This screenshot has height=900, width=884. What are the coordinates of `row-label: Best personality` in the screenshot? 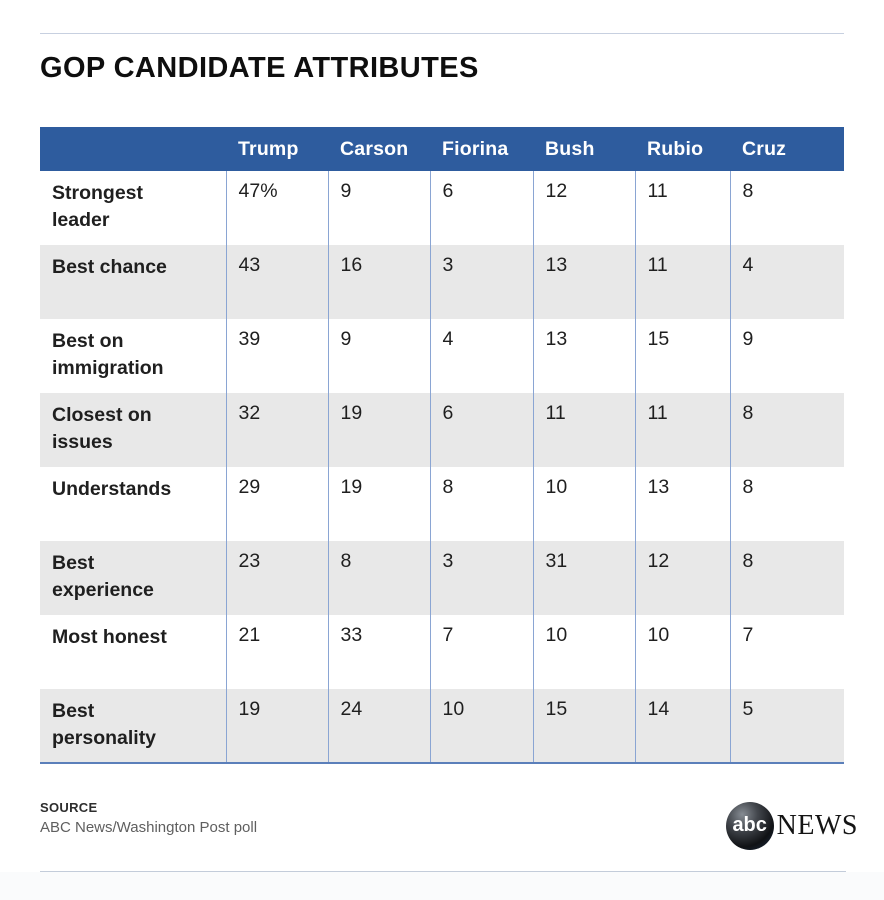 It's located at (133, 726).